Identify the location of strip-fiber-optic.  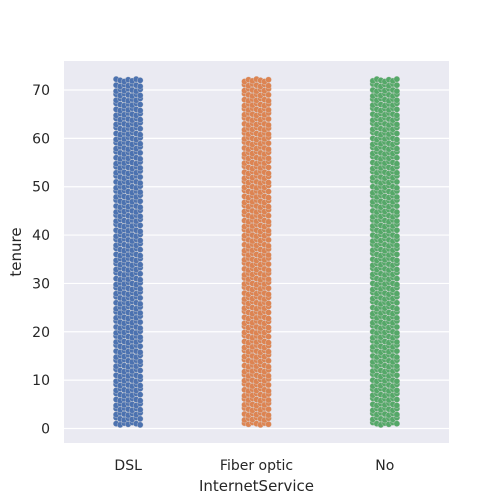
(256, 252).